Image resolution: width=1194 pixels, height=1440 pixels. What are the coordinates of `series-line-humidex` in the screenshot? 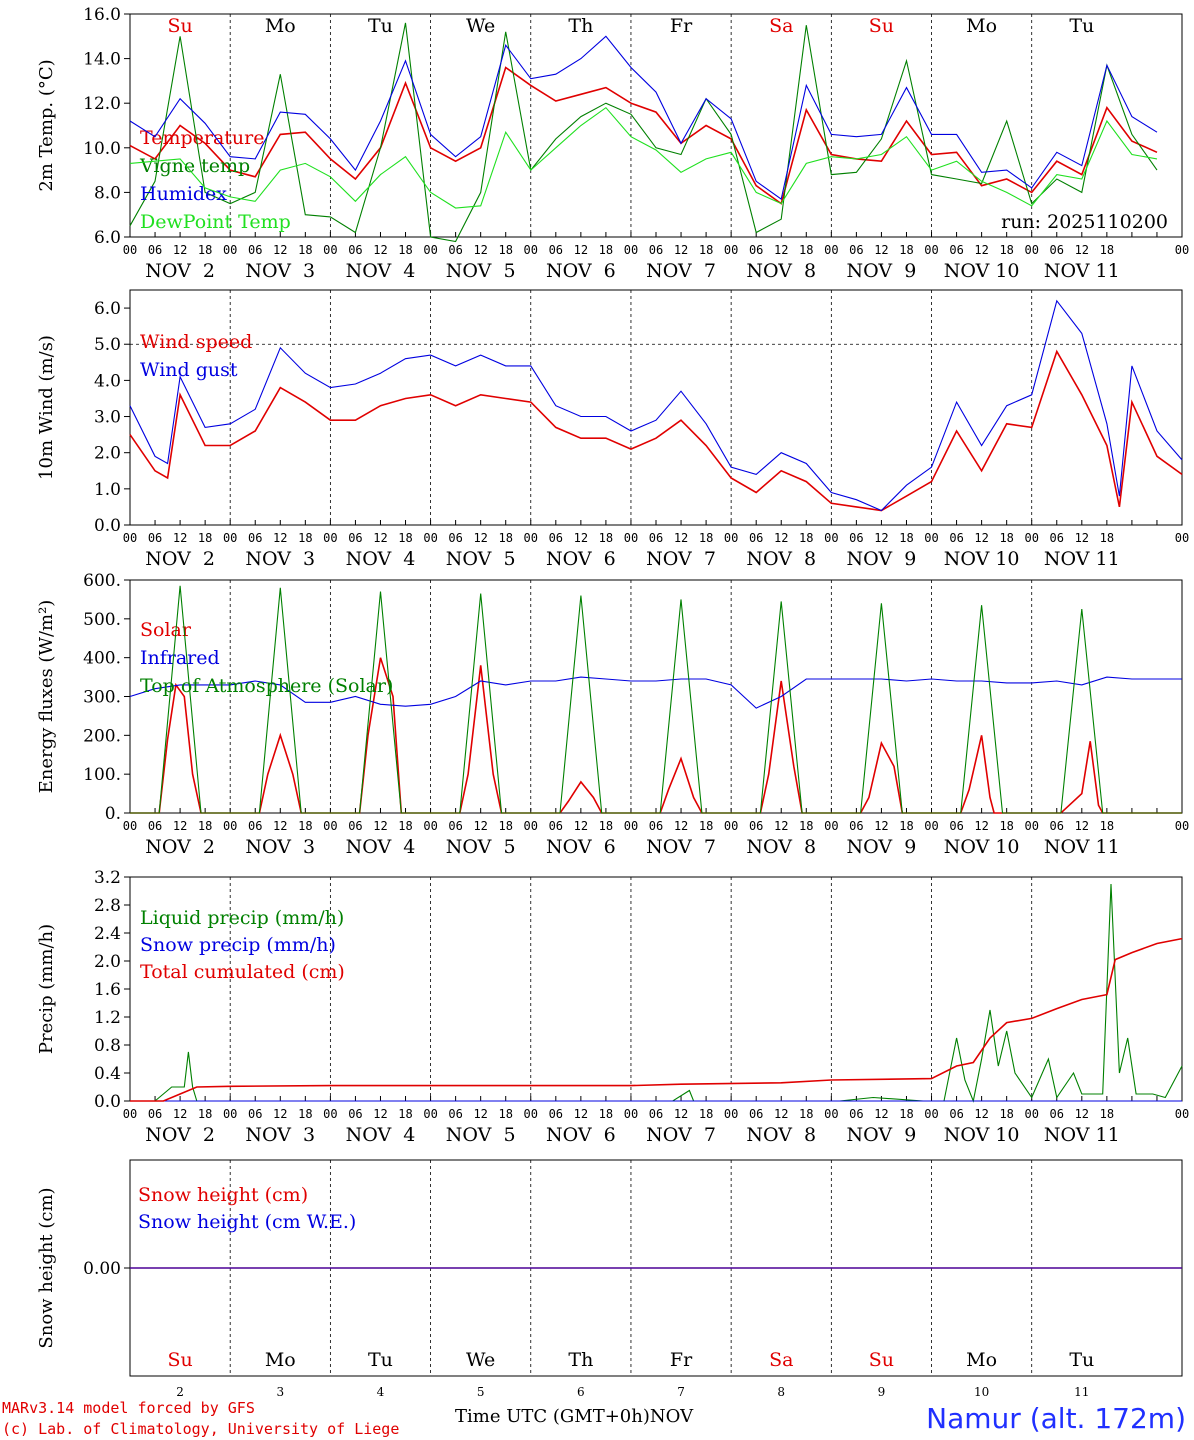 It's located at (643, 118).